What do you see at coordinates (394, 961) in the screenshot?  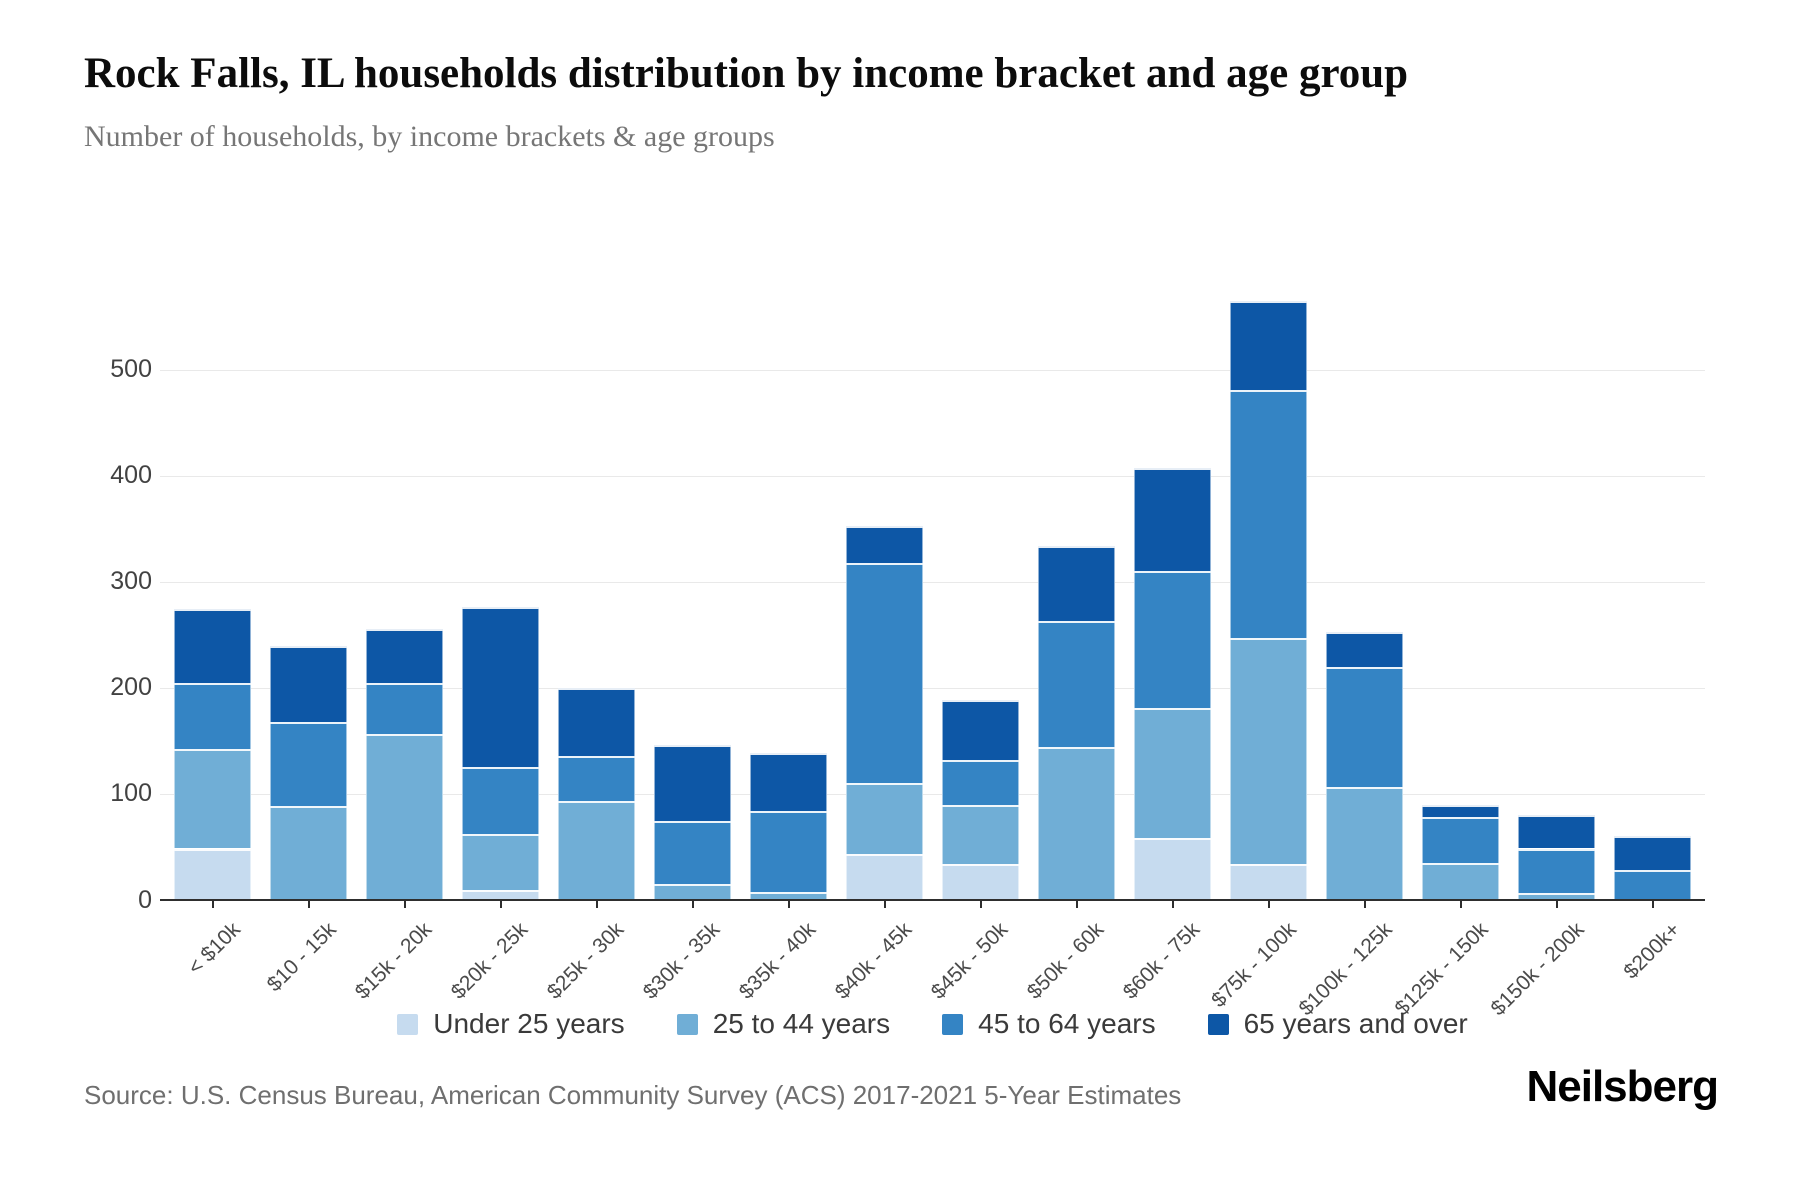 I see `x-tick-label: $15k - 20k` at bounding box center [394, 961].